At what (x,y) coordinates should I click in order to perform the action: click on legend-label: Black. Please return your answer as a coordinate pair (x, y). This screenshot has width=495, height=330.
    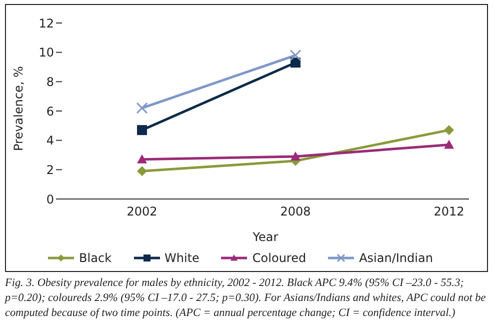
    Looking at the image, I should click on (95, 258).